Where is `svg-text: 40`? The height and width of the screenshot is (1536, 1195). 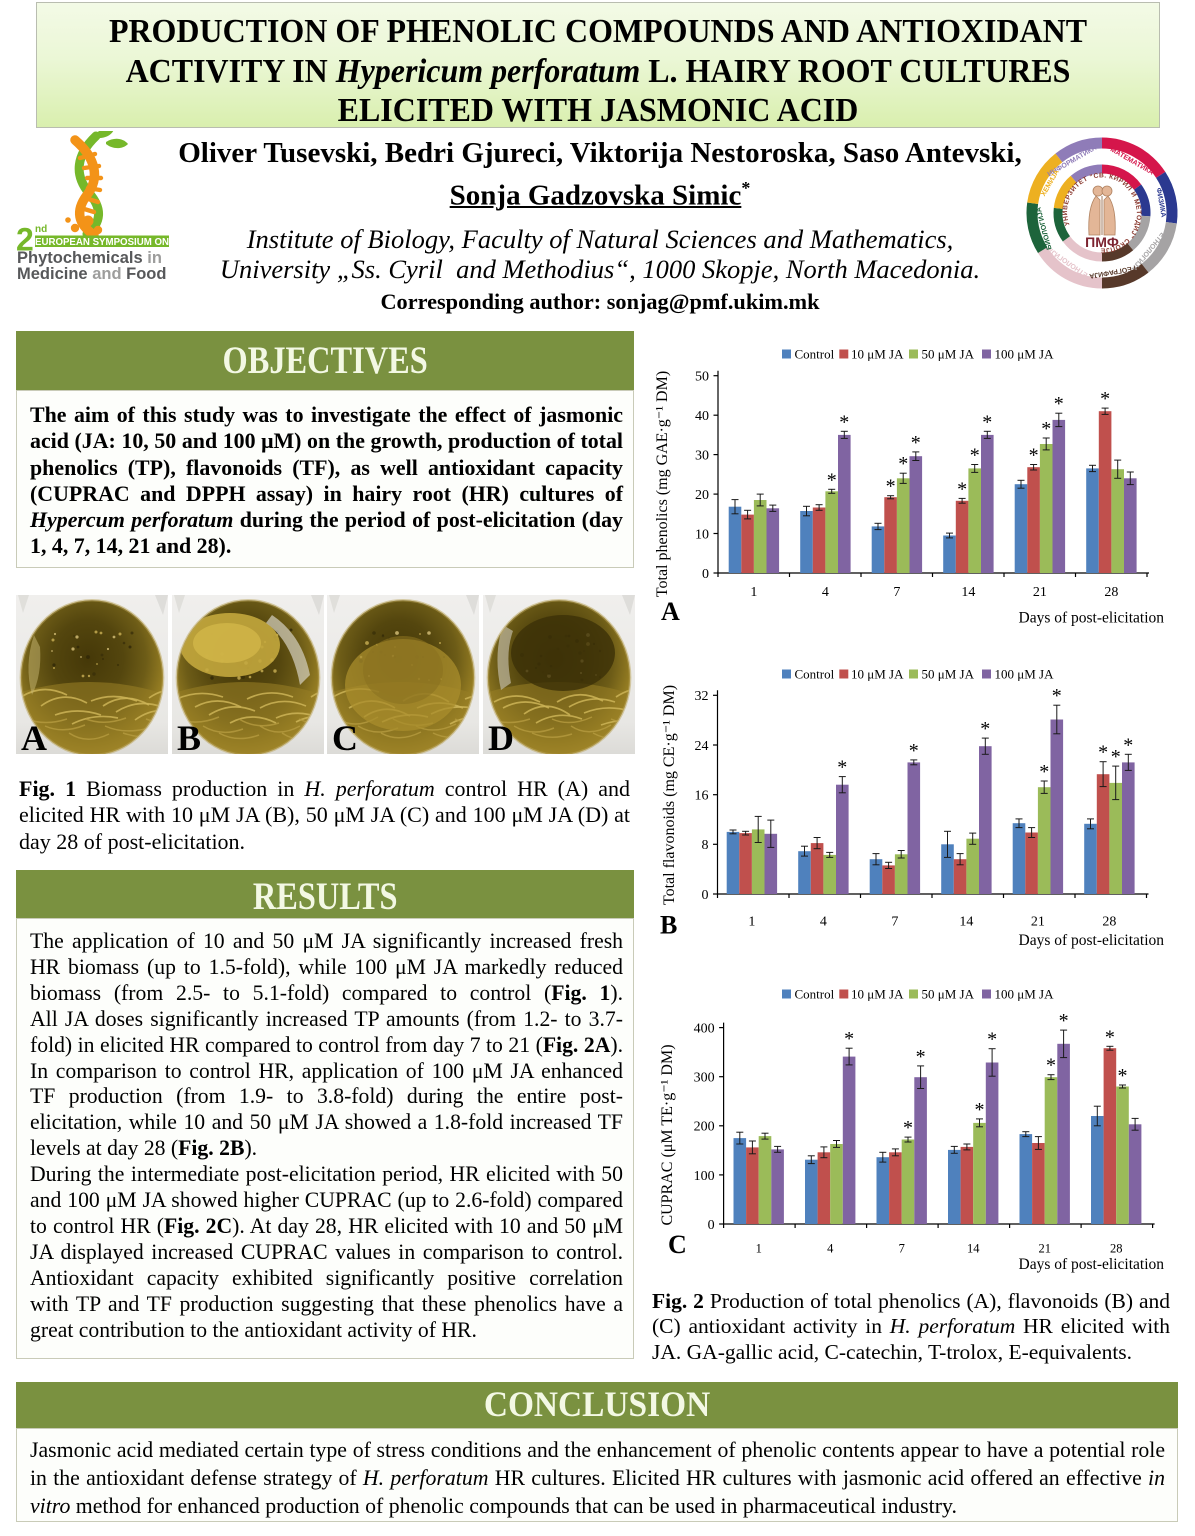
svg-text: 40 is located at coordinates (702, 416).